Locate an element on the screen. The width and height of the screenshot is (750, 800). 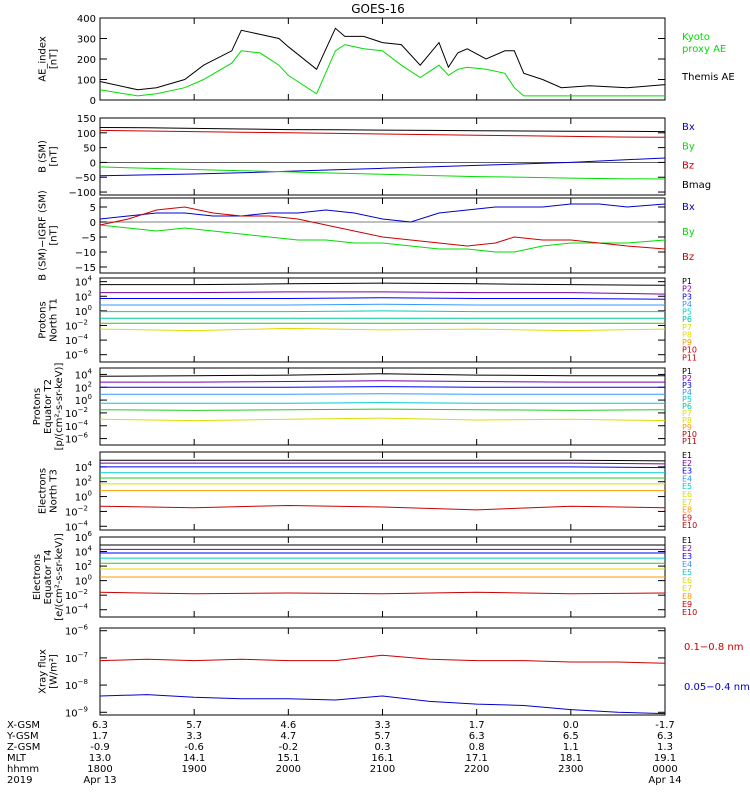
x-tick-label: 18.1 is located at coordinates (571, 758).